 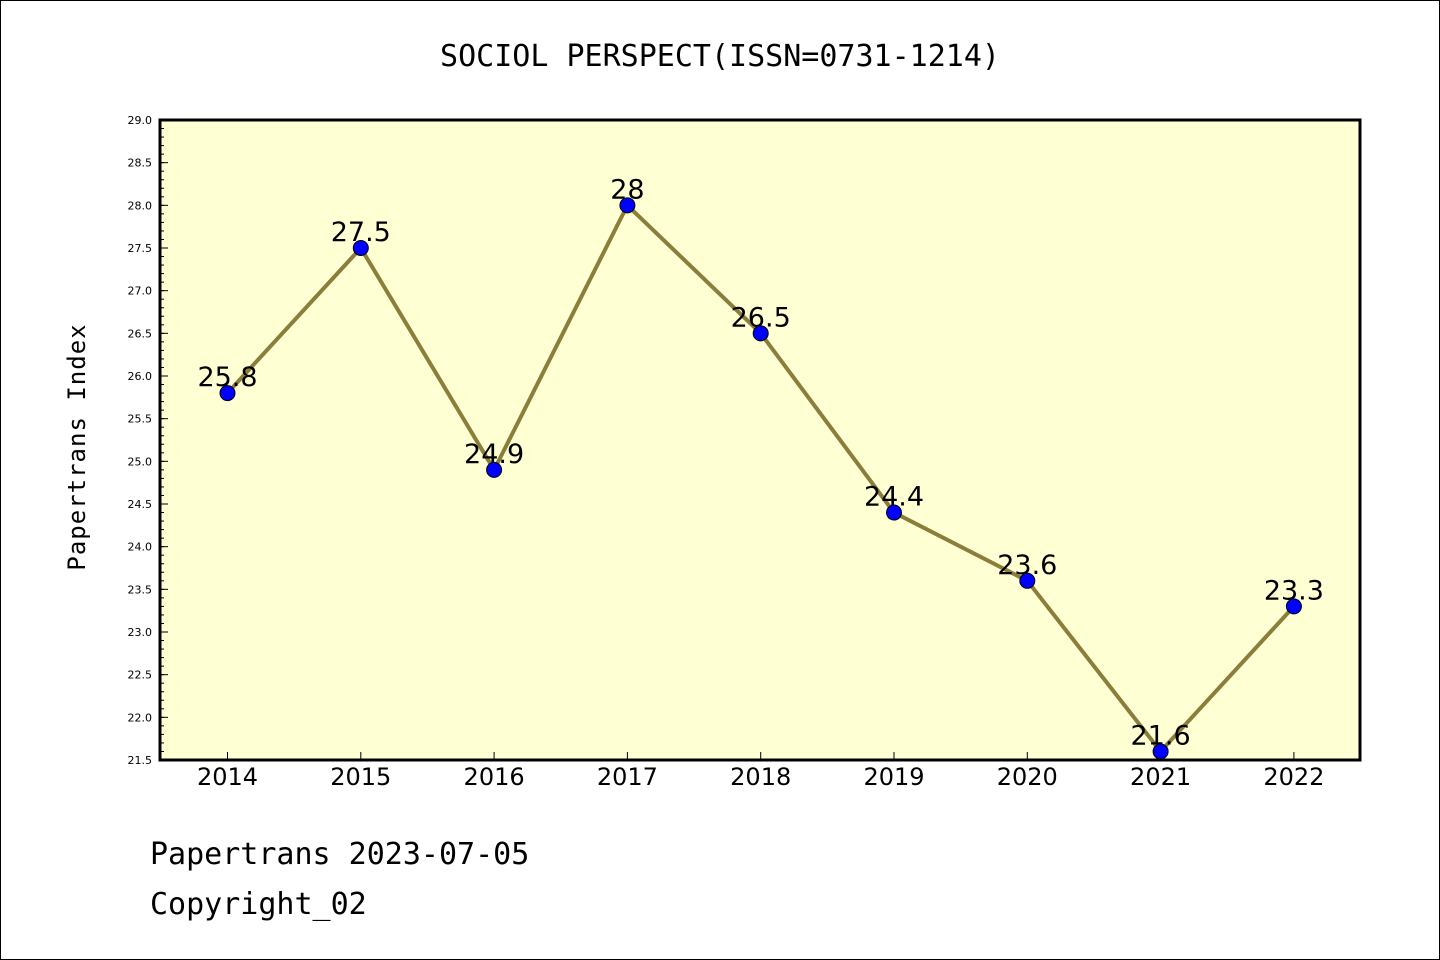 I want to click on x-tick-label: 2017, so click(x=627, y=777).